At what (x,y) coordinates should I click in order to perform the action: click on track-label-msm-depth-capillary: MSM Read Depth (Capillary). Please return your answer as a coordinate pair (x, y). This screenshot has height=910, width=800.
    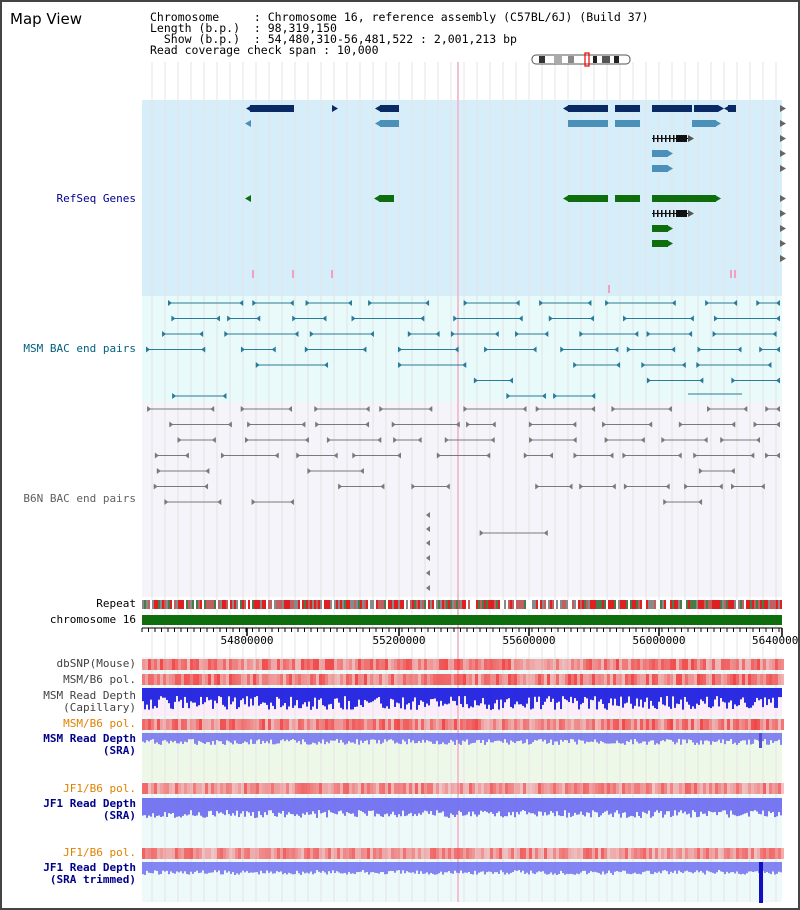
    Looking at the image, I should click on (89, 701).